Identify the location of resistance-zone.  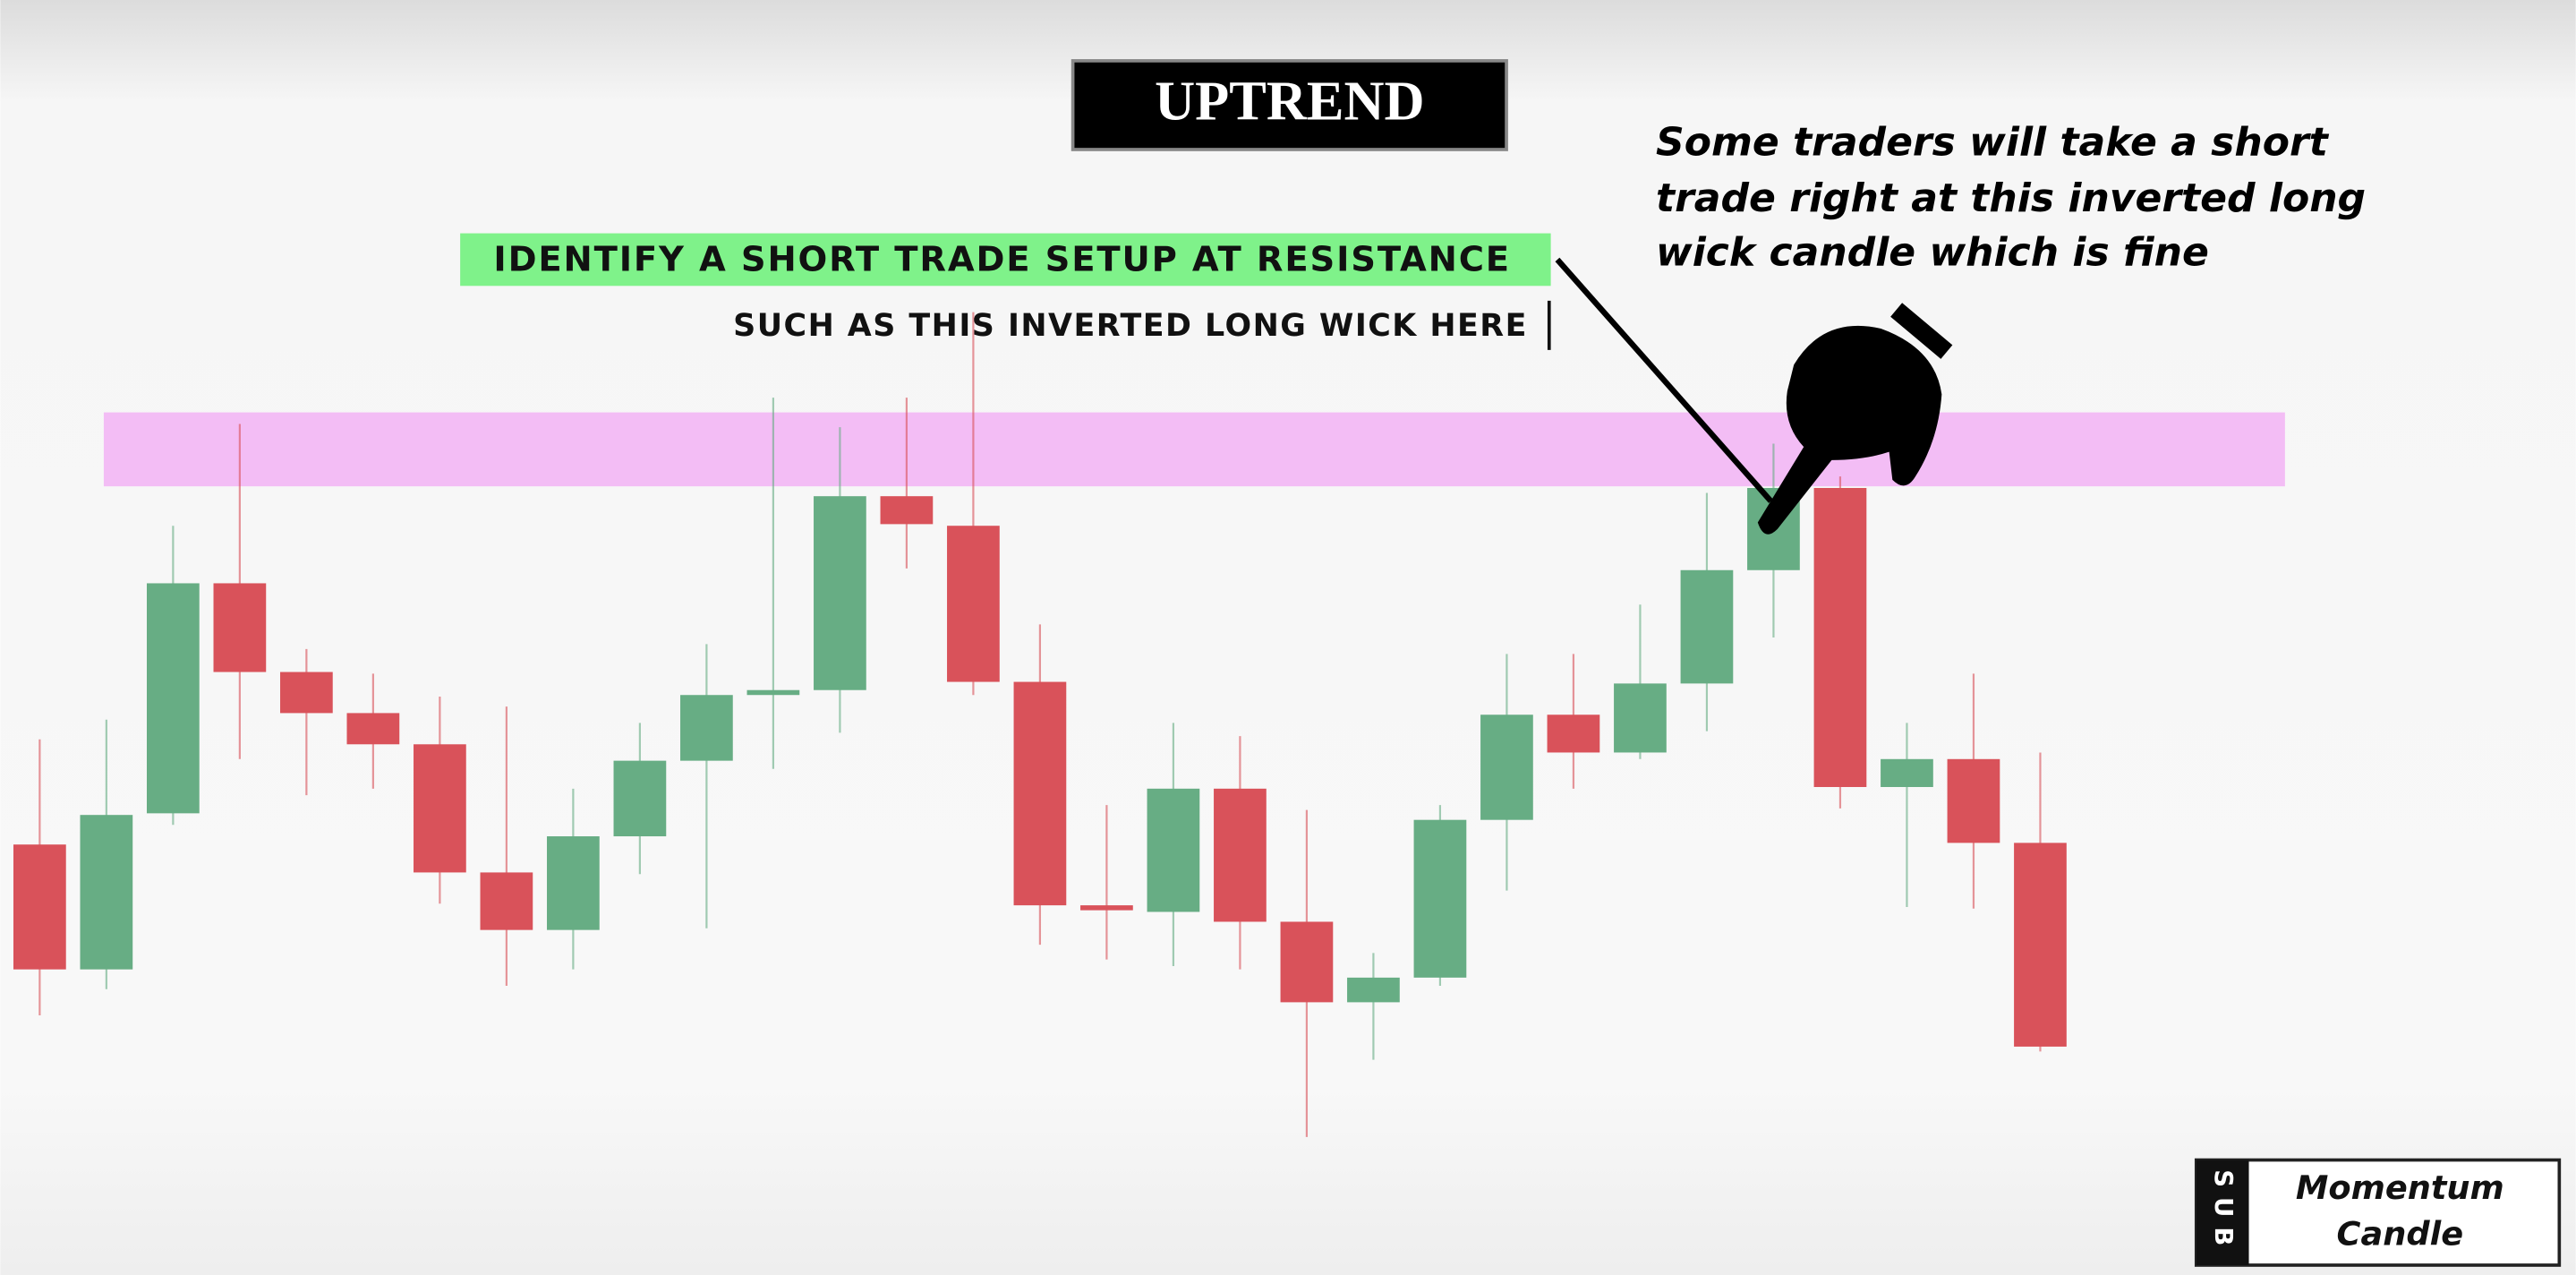
(1194, 449).